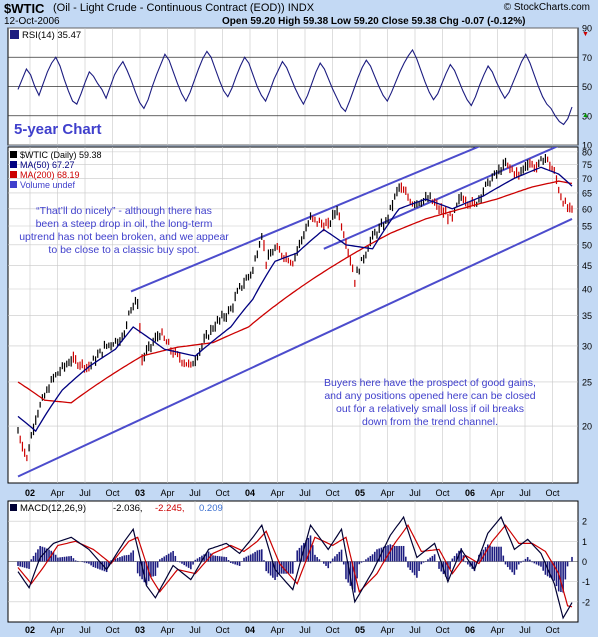 The image size is (598, 637). I want to click on price-tick-label: 80, so click(587, 152).